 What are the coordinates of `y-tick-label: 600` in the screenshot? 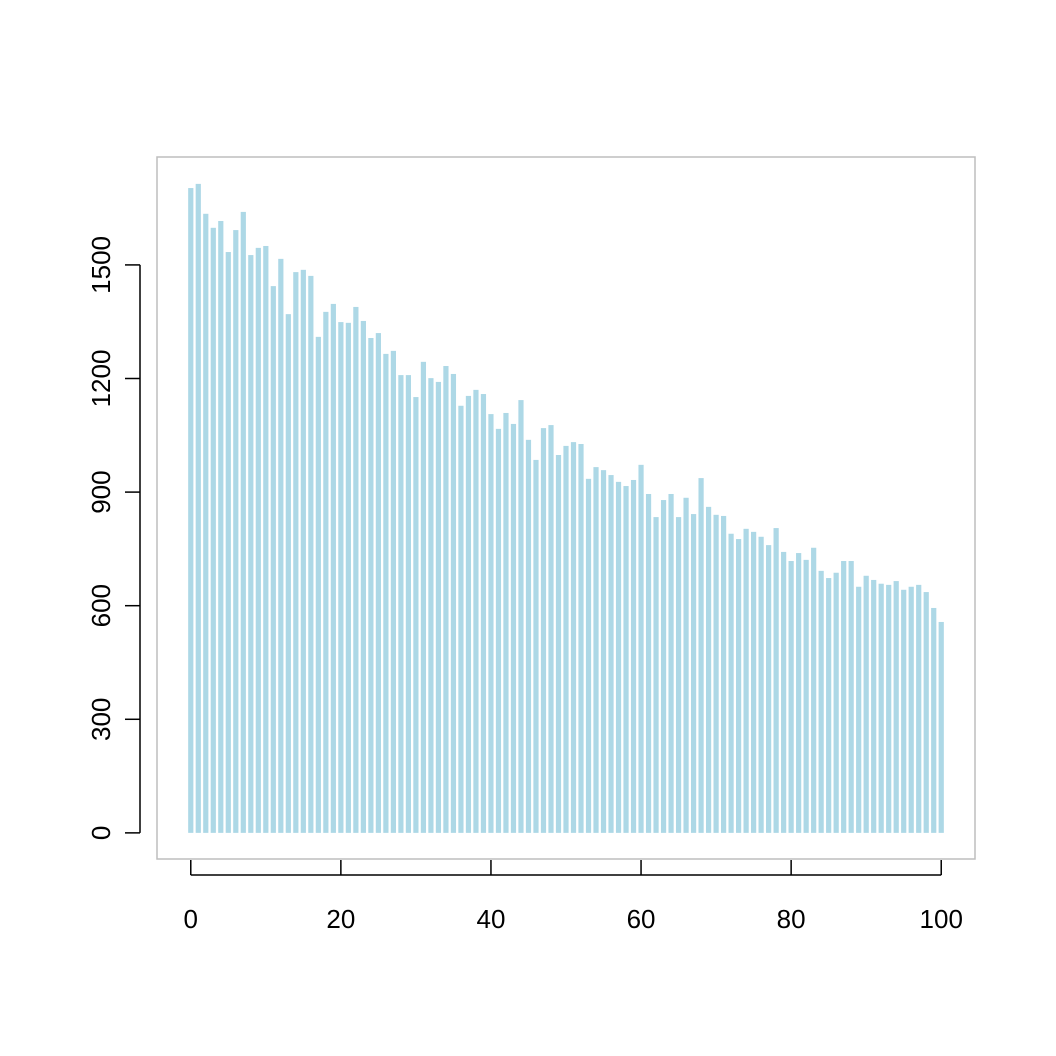 It's located at (101, 605).